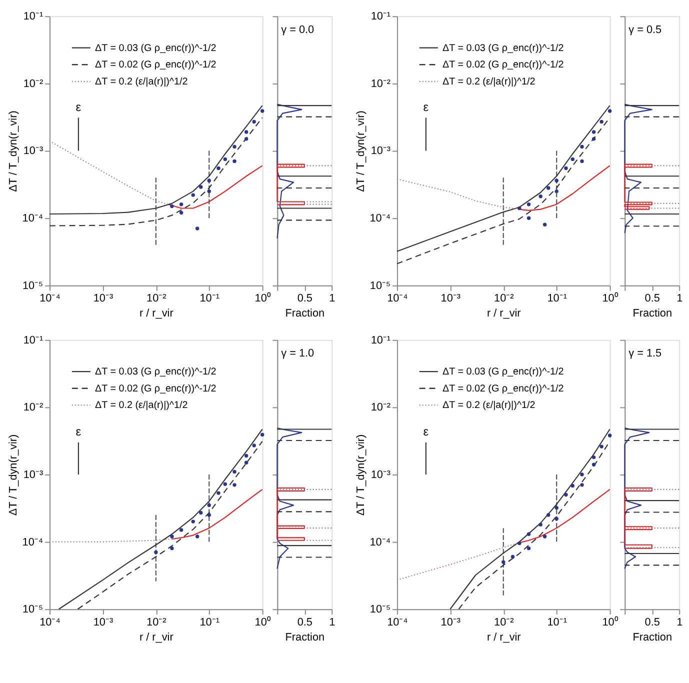 The height and width of the screenshot is (683, 689). Describe the element at coordinates (297, 30) in the screenshot. I see `annotation: γ = 0.0` at that location.